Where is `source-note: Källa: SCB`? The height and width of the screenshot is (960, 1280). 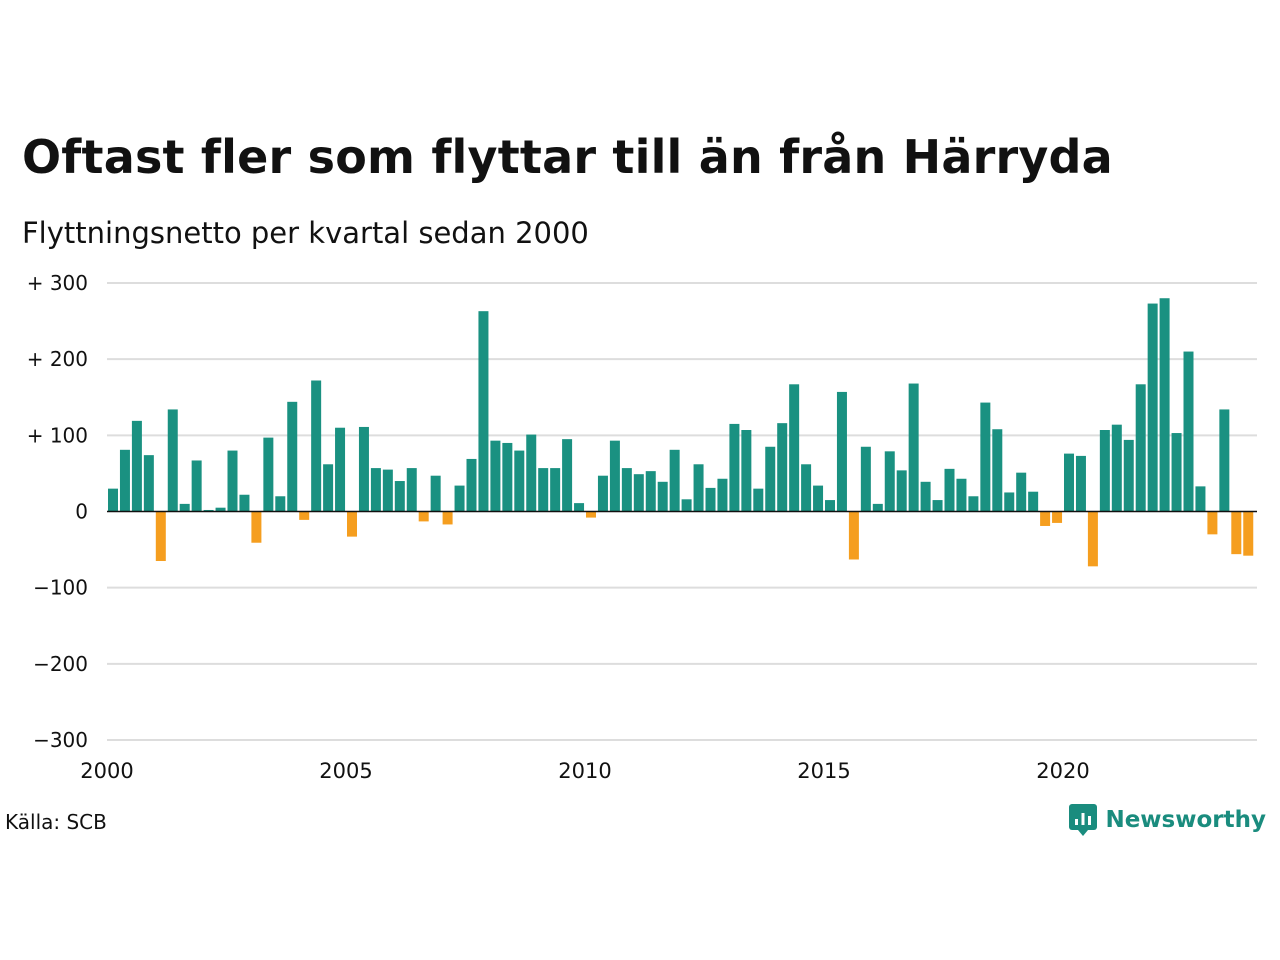
source-note: Källa: SCB is located at coordinates (56, 822).